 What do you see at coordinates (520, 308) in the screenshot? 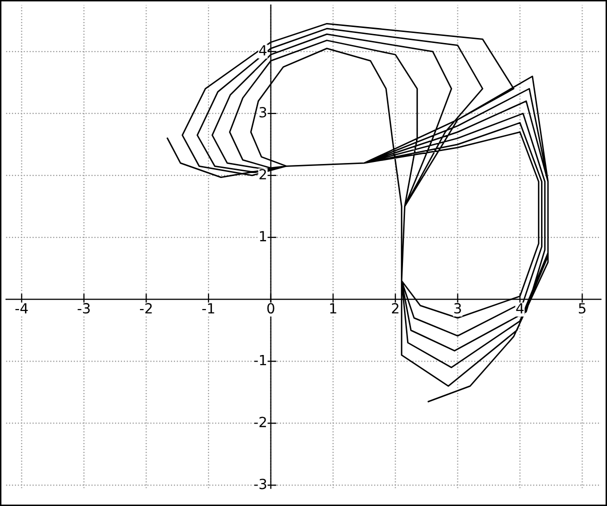
I see `x-tick-label: 4` at bounding box center [520, 308].